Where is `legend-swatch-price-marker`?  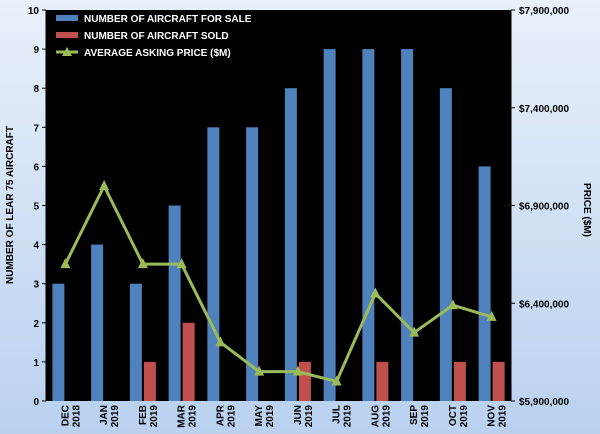 legend-swatch-price-marker is located at coordinates (67, 51).